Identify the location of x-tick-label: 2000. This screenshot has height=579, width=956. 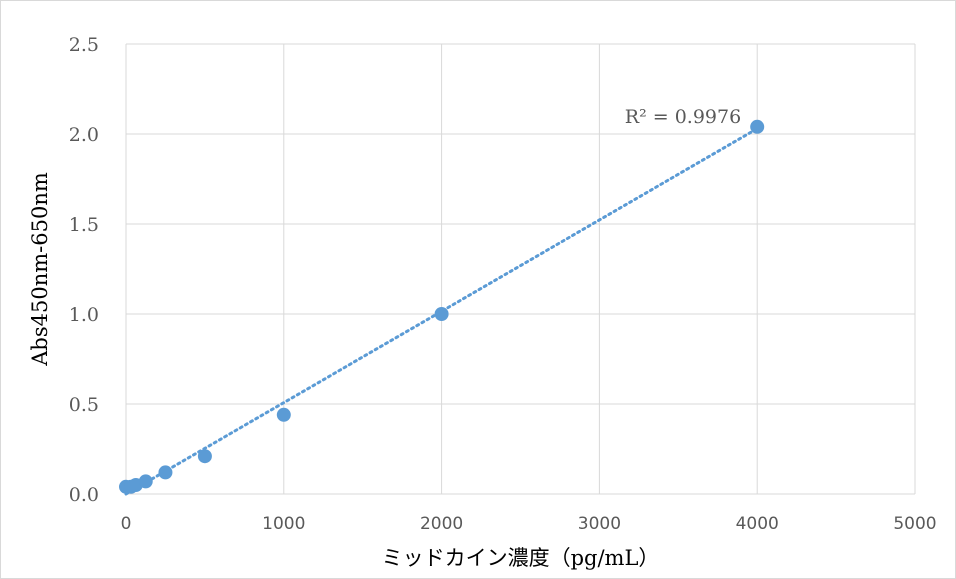
(441, 524).